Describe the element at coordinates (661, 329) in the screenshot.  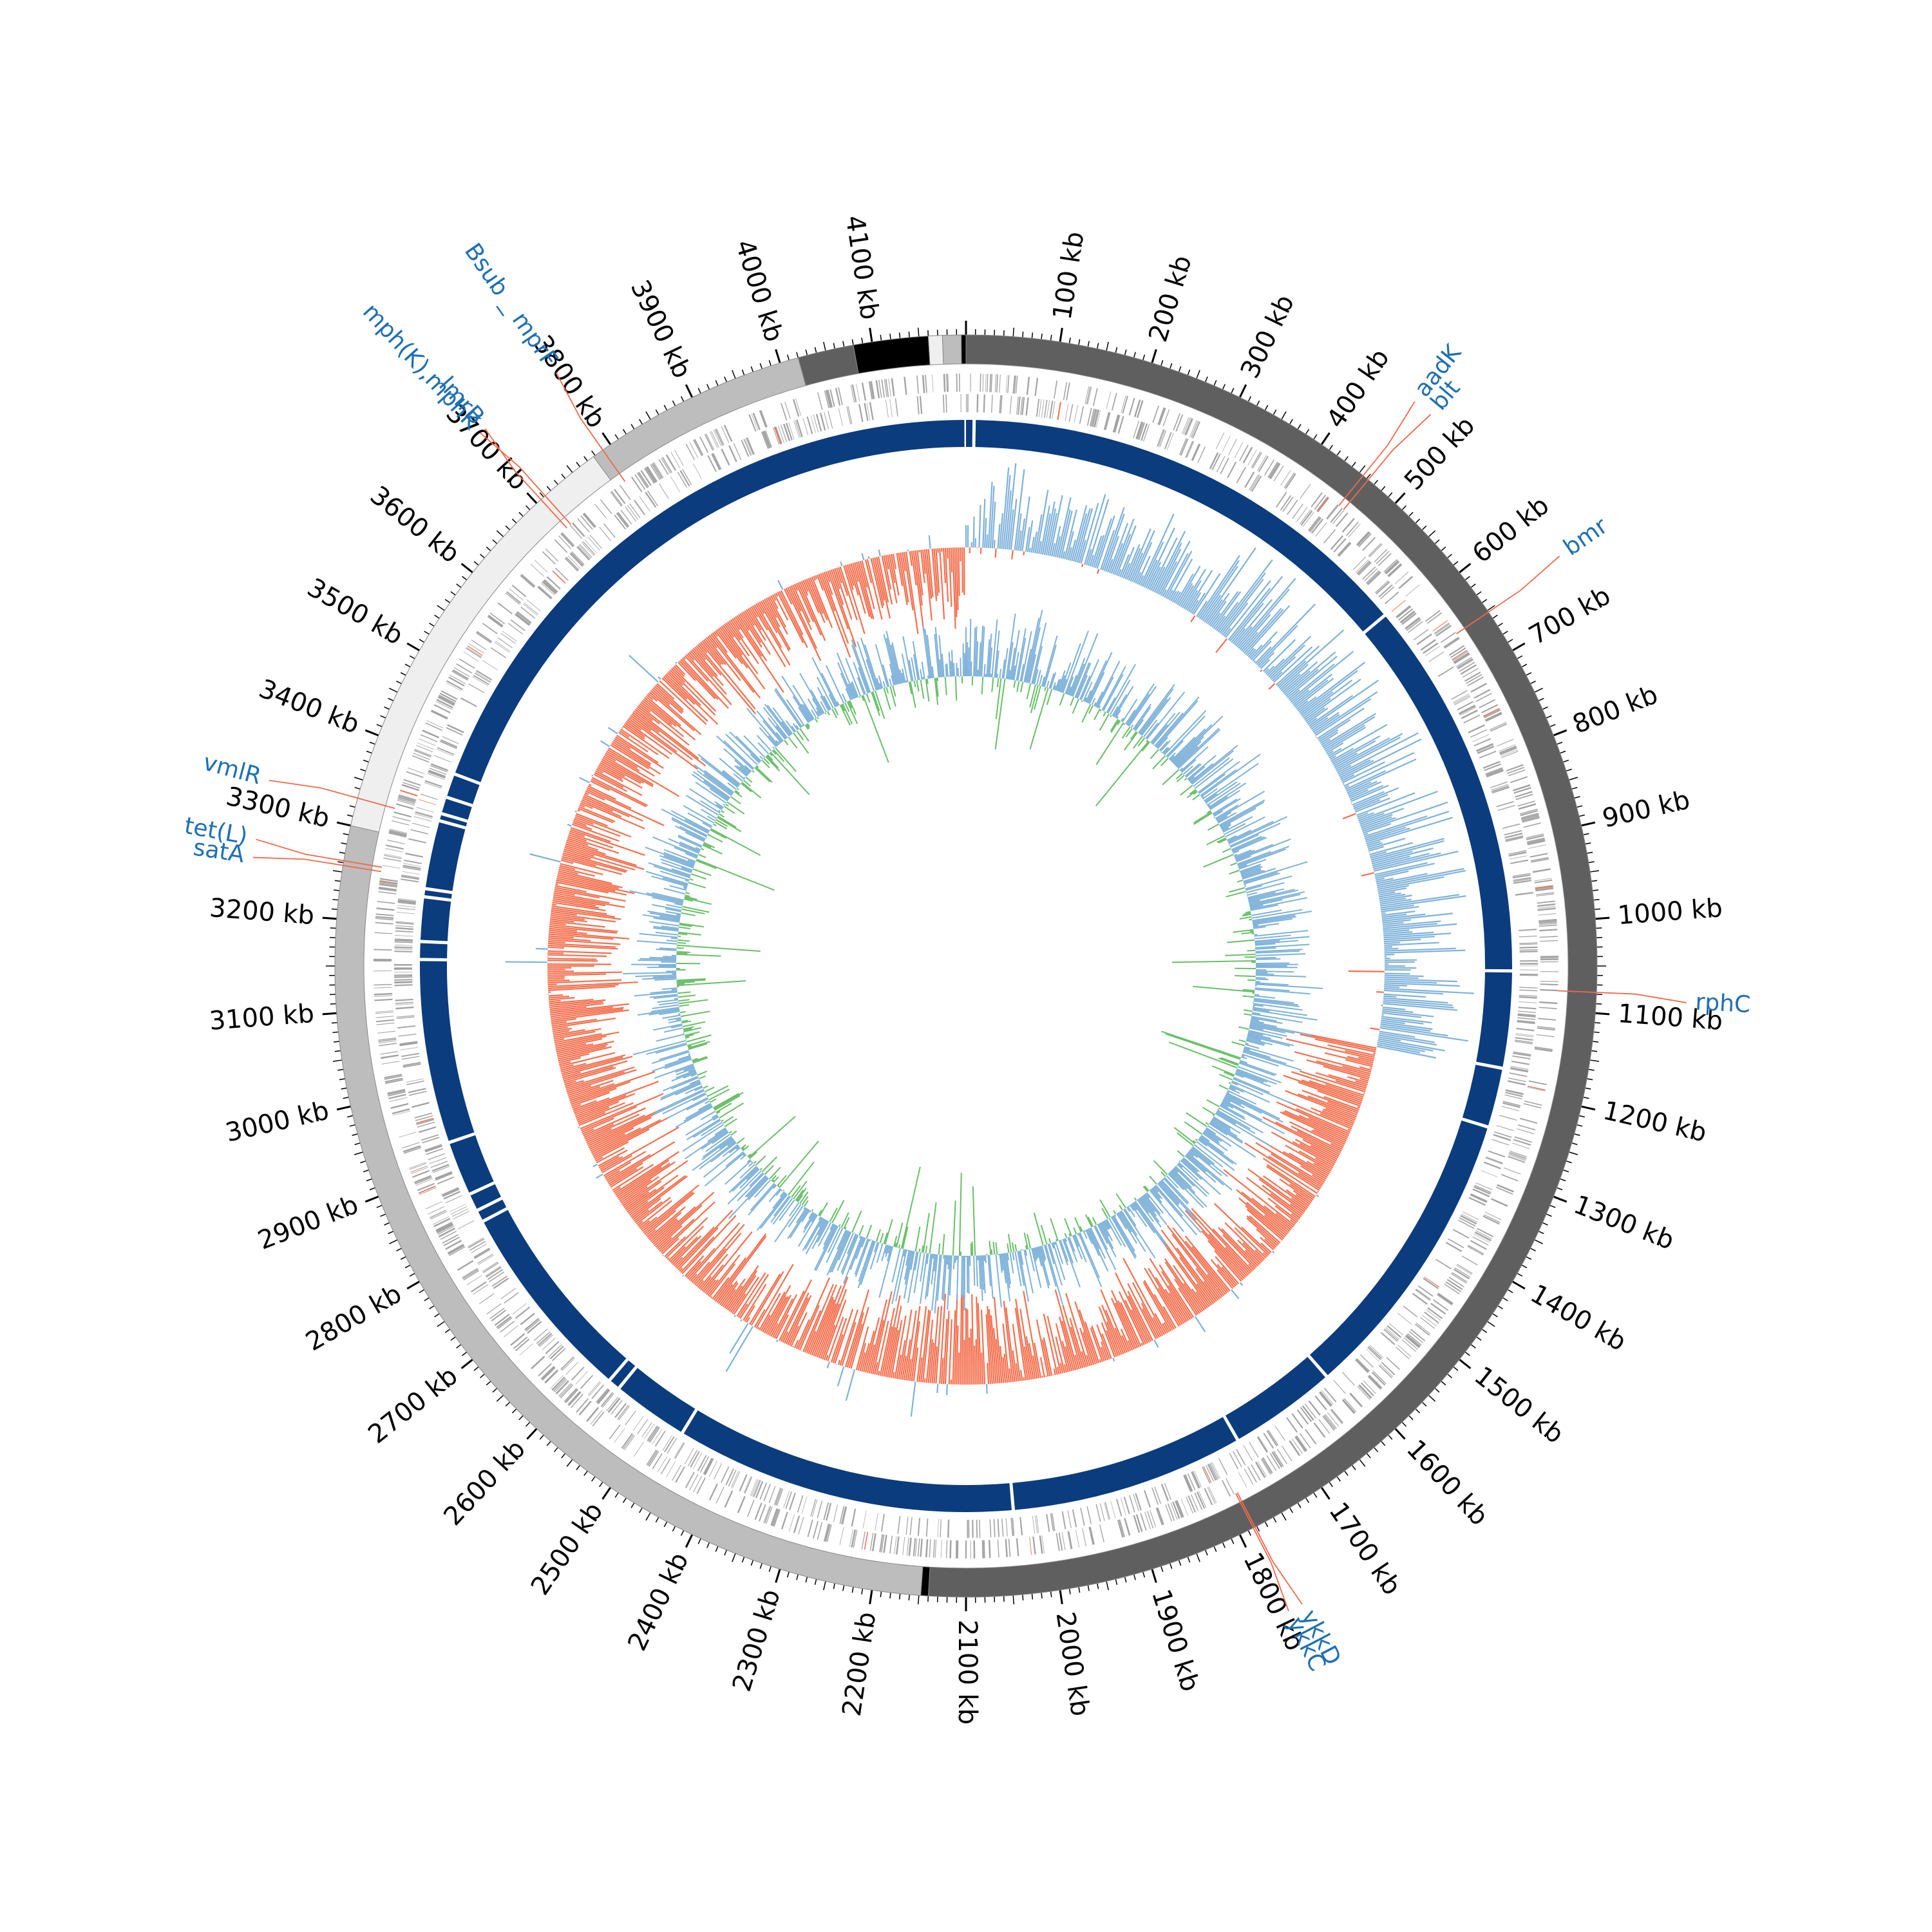
I see `tick-label: 3900 kb` at that location.